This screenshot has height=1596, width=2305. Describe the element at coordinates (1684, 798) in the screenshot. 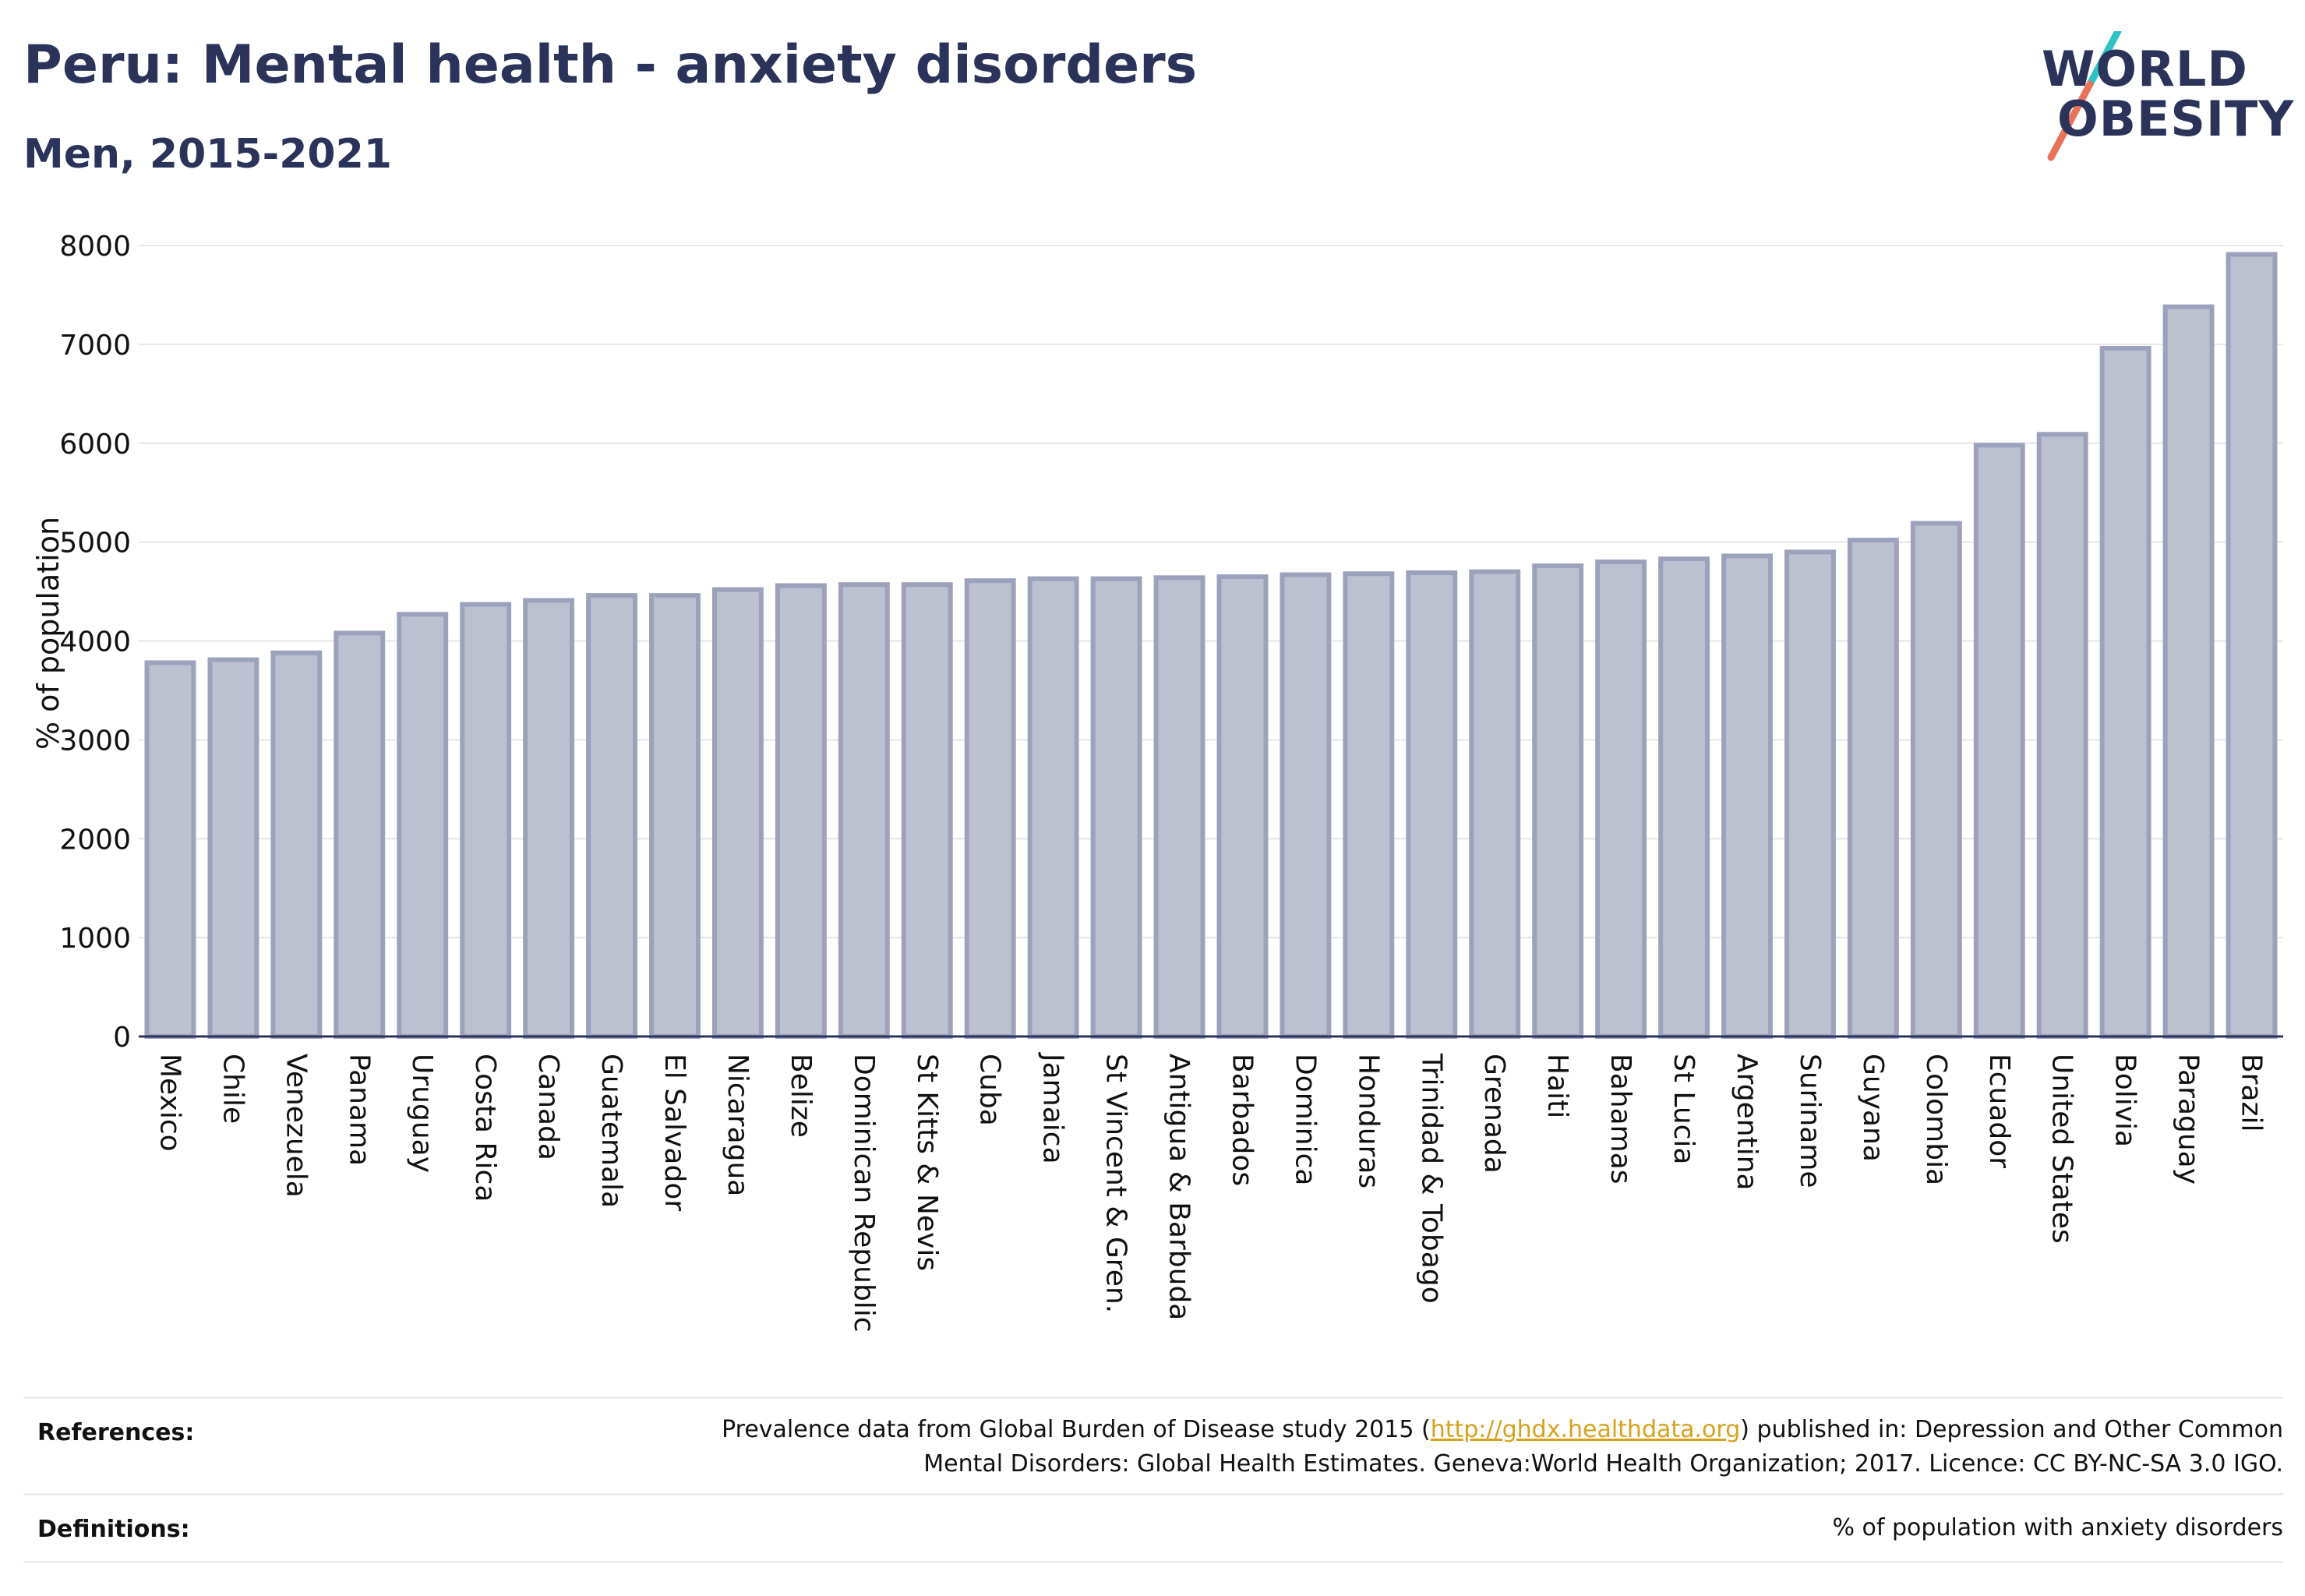

I see `bar-st-lucia` at that location.